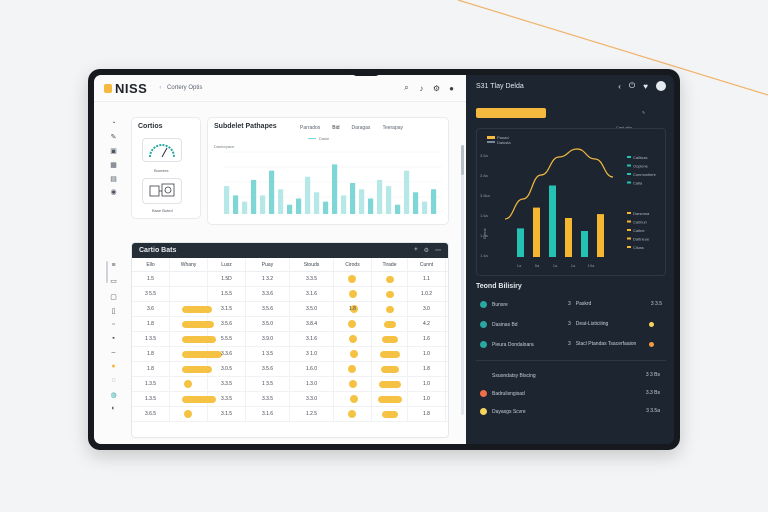  Describe the element at coordinates (113, 192) in the screenshot. I see `chat-icon: ◉` at that location.